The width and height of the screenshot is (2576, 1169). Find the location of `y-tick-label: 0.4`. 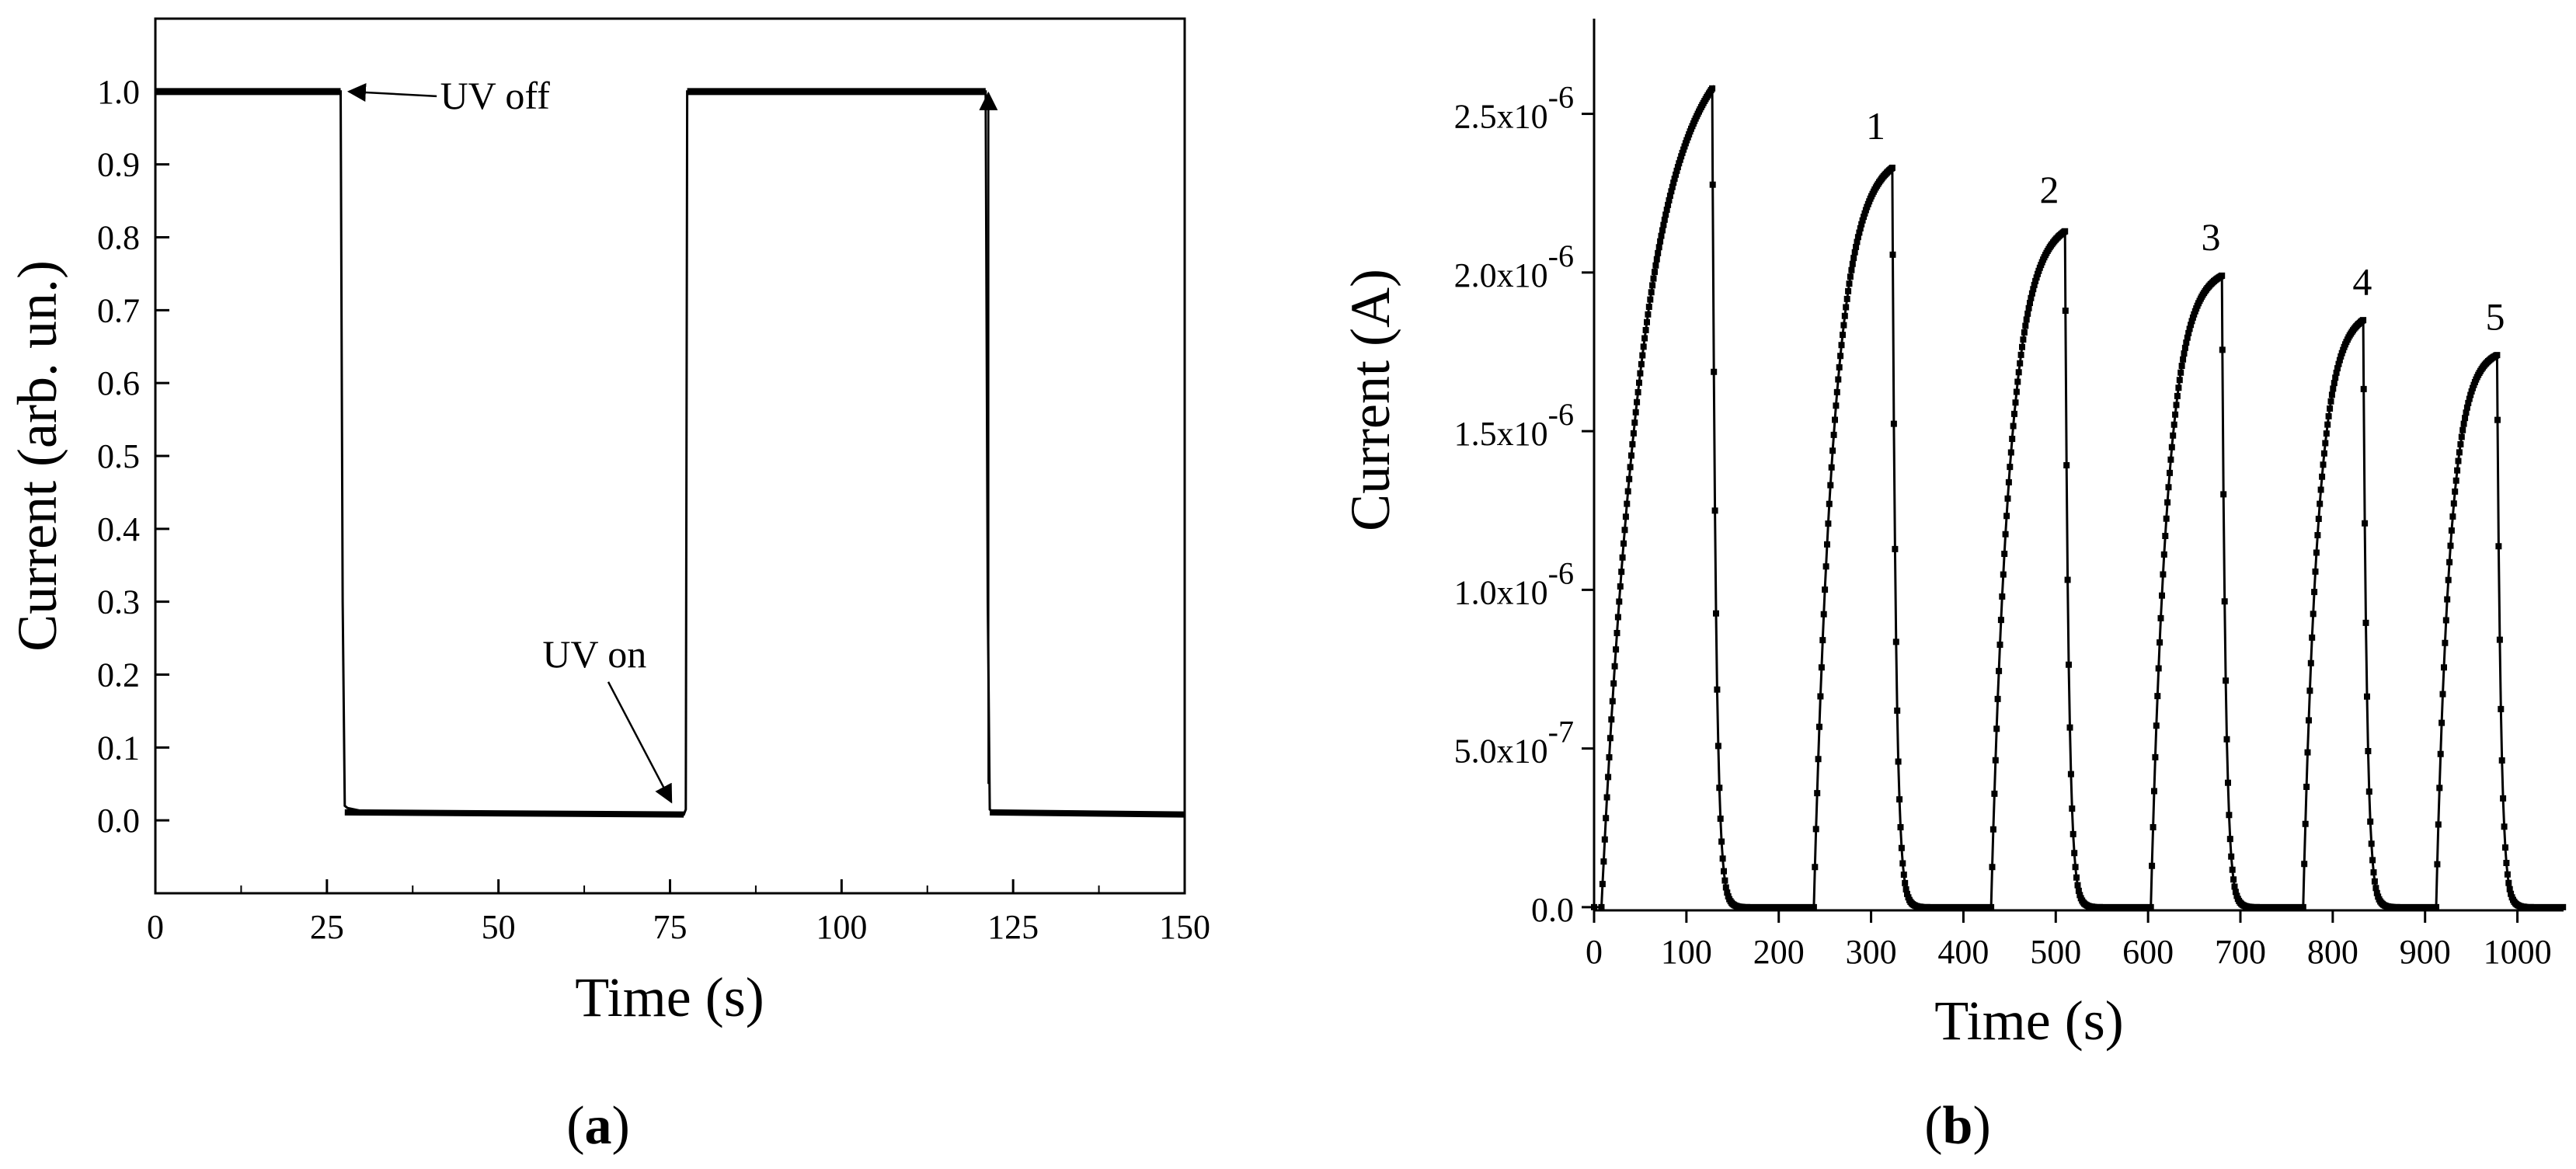

y-tick-label: 0.4 is located at coordinates (118, 529).